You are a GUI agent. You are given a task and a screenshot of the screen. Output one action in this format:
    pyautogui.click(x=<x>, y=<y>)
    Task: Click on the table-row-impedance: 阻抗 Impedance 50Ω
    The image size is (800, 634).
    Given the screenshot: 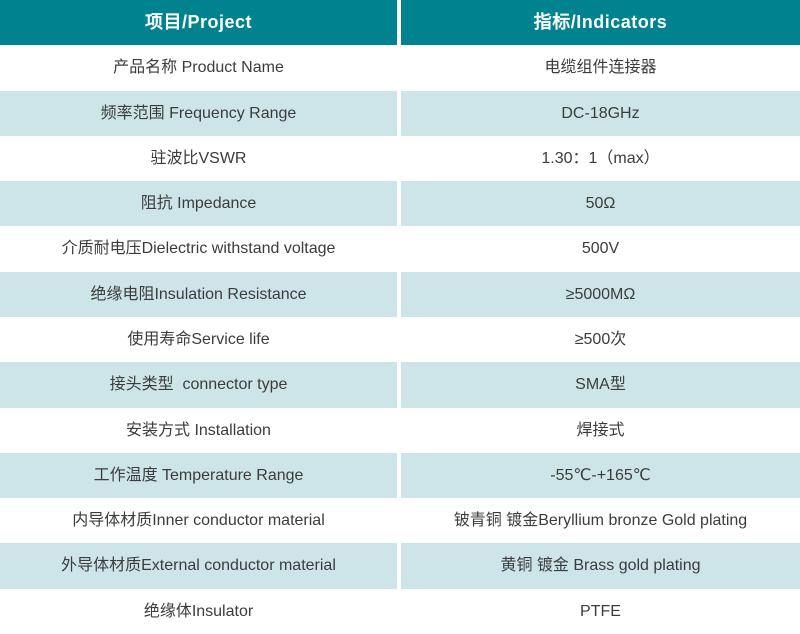 What is the action you would take?
    pyautogui.click(x=400, y=204)
    